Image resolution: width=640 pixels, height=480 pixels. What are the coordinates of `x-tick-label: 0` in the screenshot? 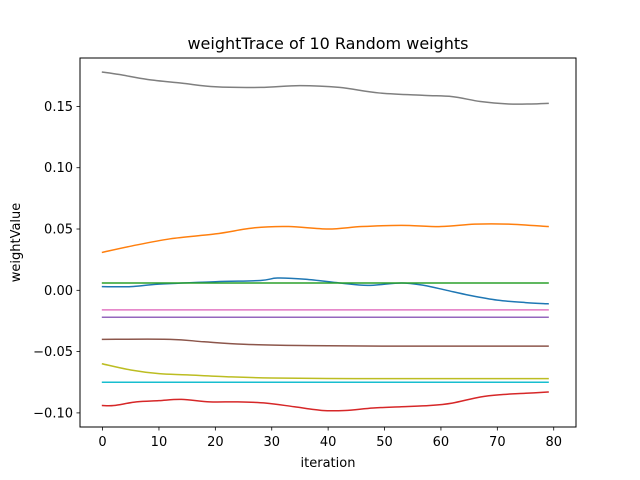 It's located at (102, 442).